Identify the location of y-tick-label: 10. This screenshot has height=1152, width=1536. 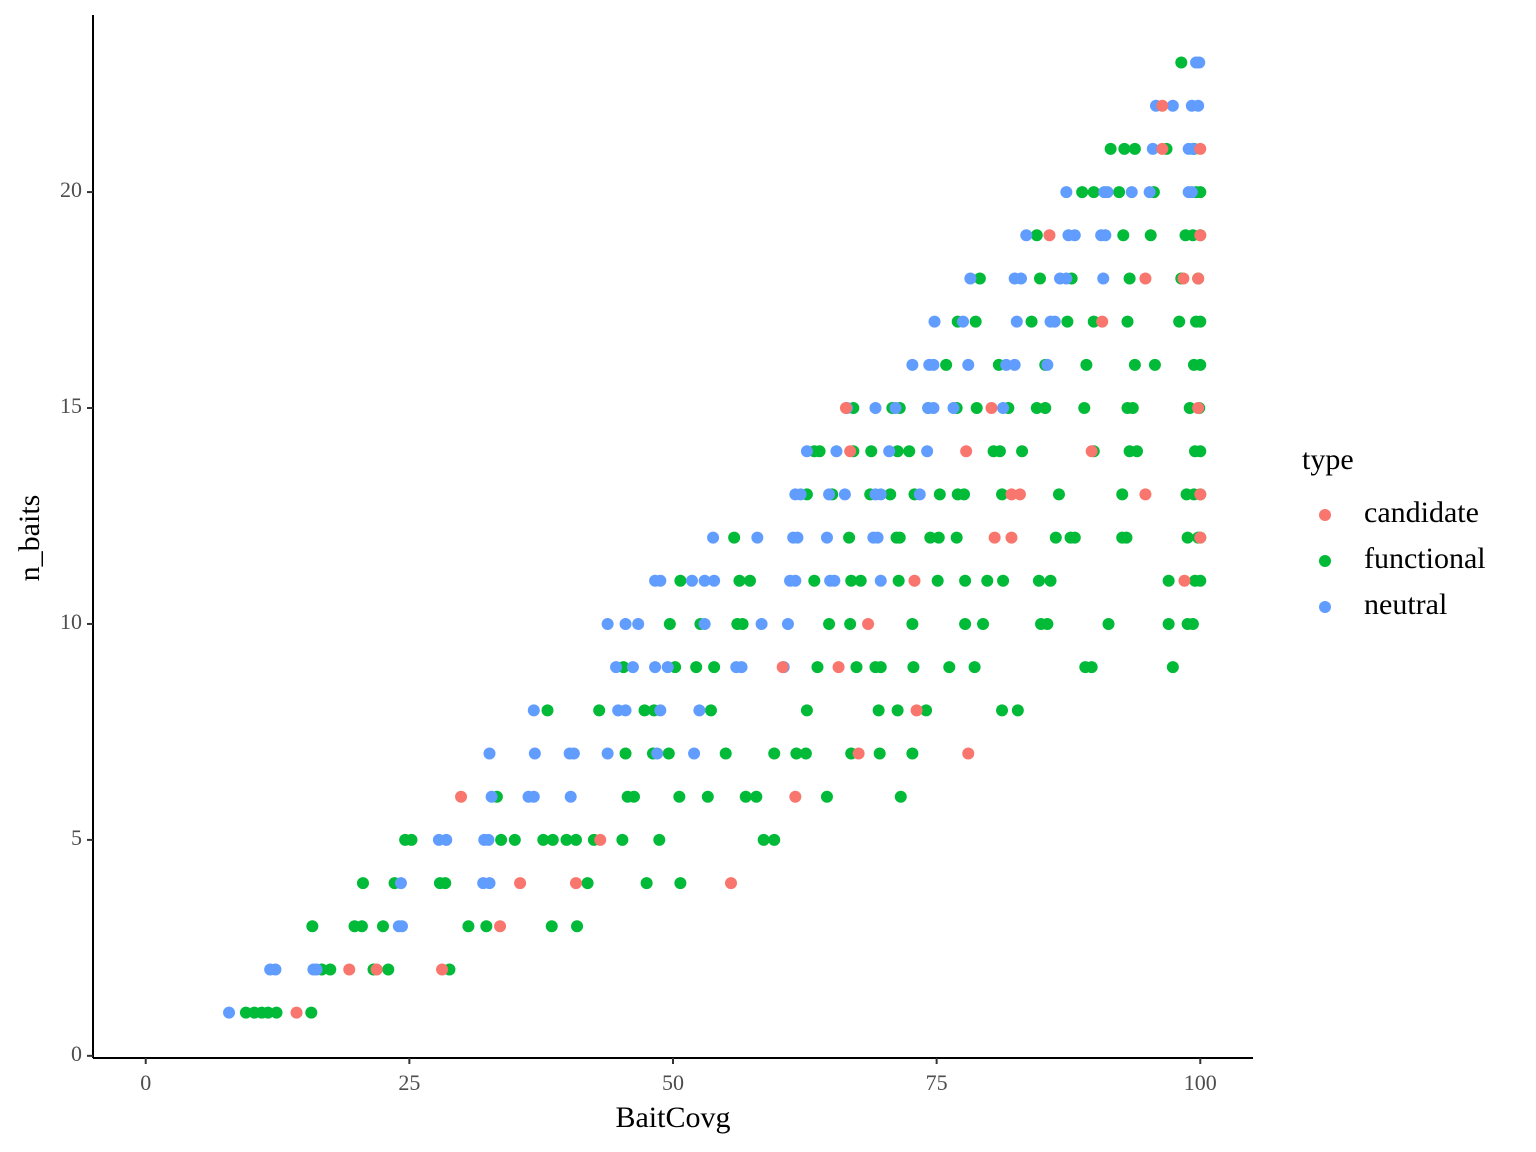
(71, 621).